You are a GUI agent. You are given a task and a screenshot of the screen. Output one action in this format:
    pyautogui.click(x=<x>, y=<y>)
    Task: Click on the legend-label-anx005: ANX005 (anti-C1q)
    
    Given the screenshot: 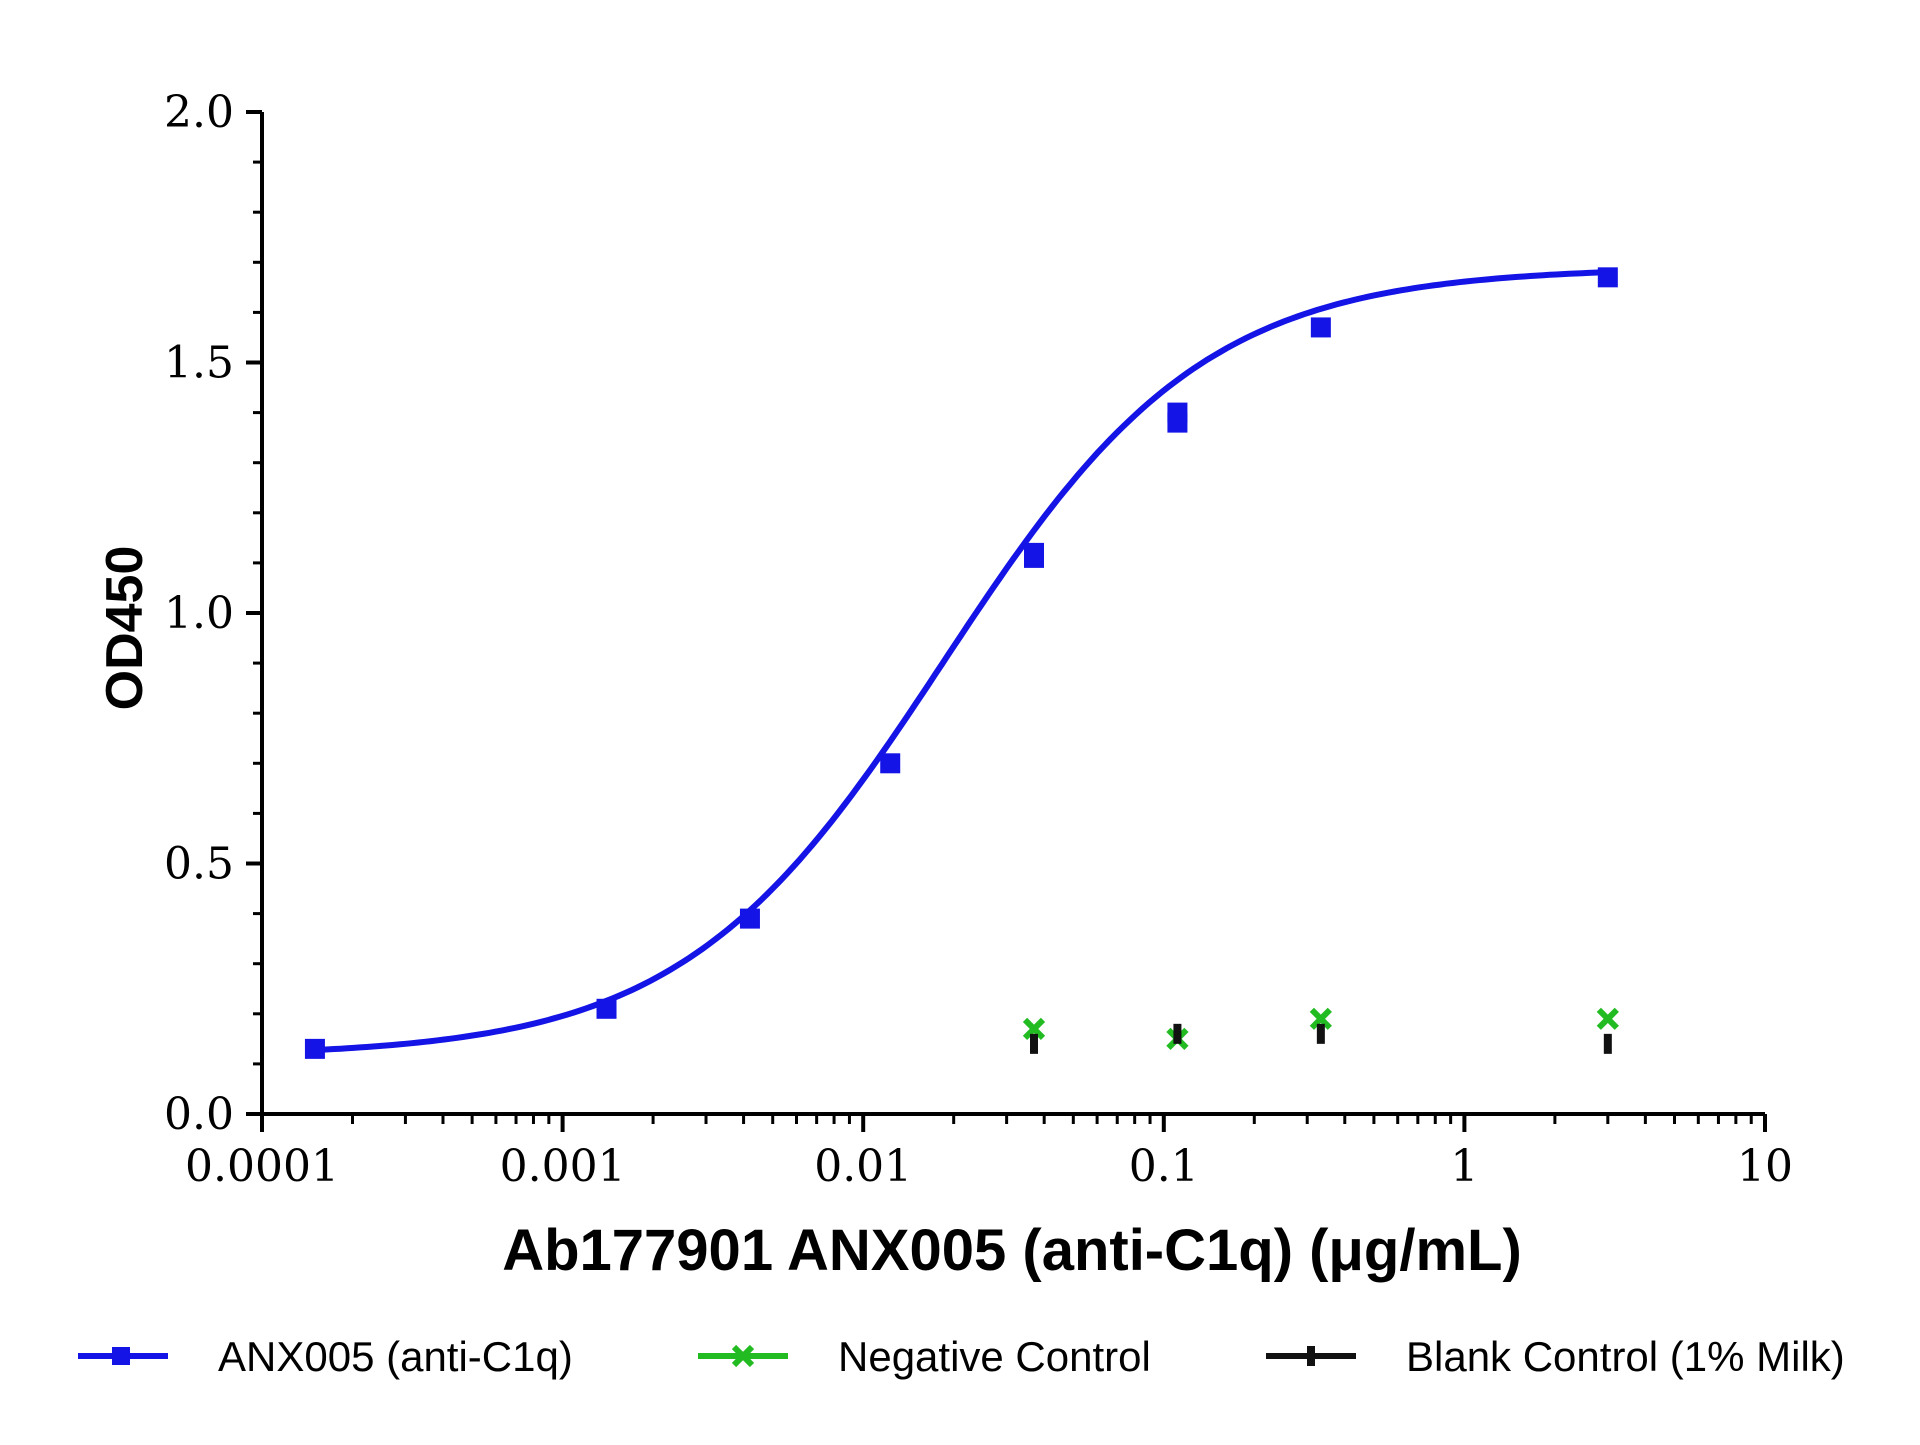 What is the action you would take?
    pyautogui.click(x=395, y=1356)
    